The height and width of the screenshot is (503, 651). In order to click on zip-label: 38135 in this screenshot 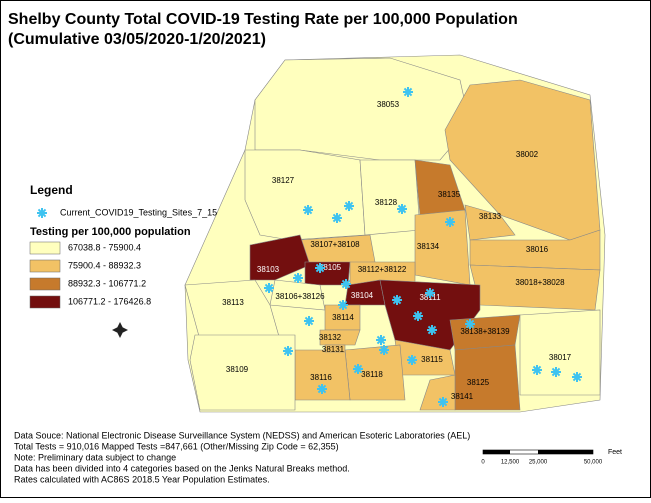, I will do `click(449, 194)`.